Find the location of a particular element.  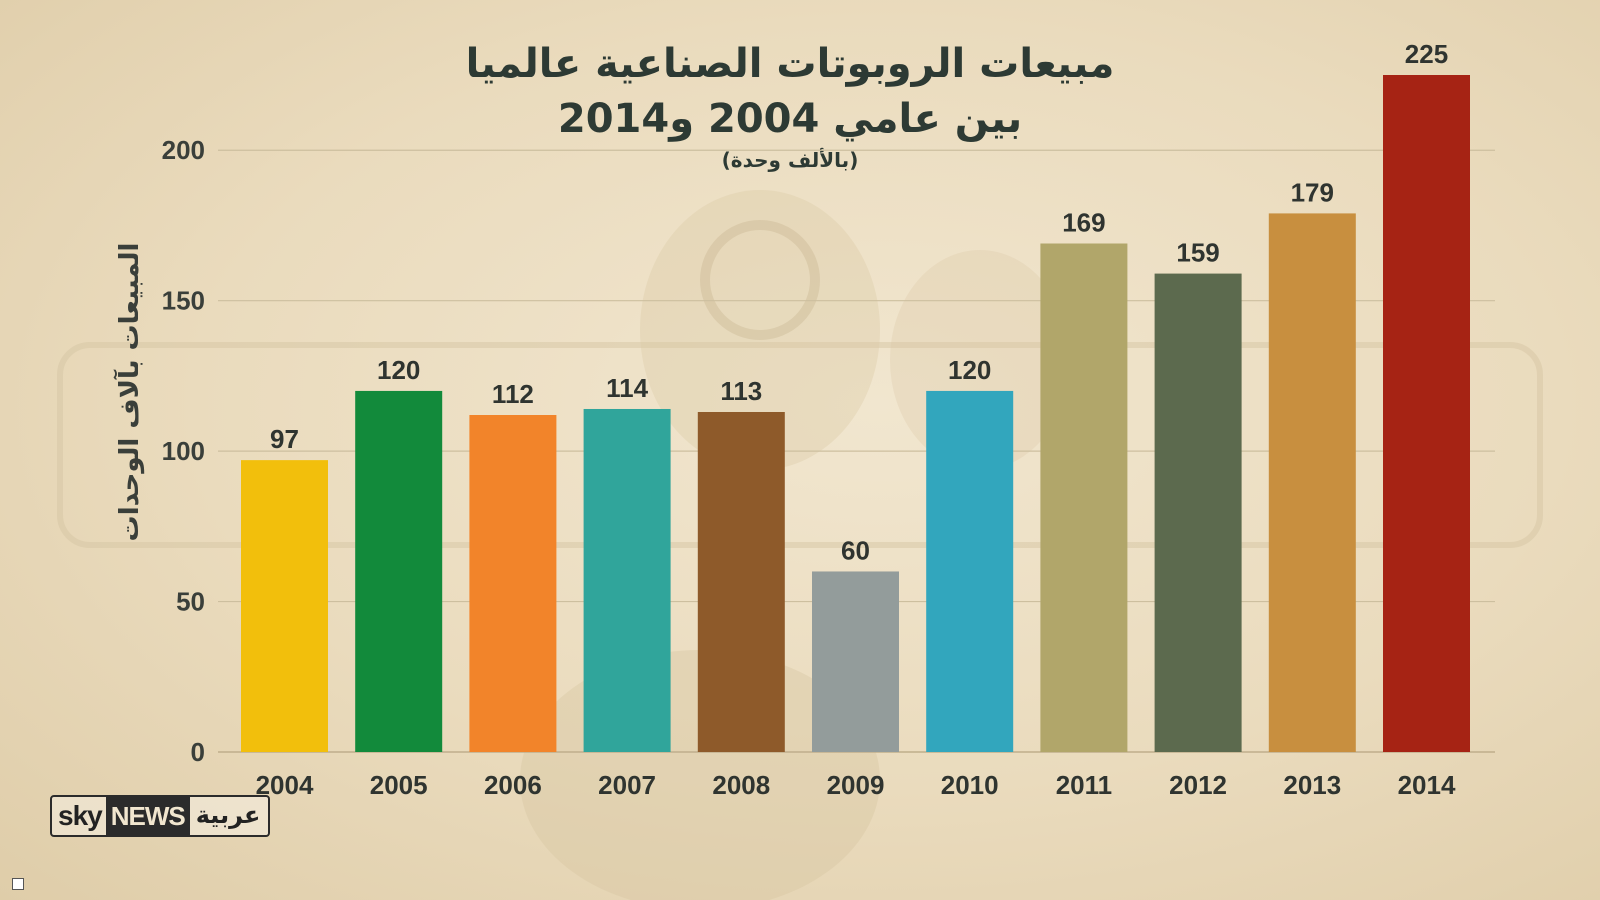

x-tick-label-2009: 2009 is located at coordinates (856, 785).